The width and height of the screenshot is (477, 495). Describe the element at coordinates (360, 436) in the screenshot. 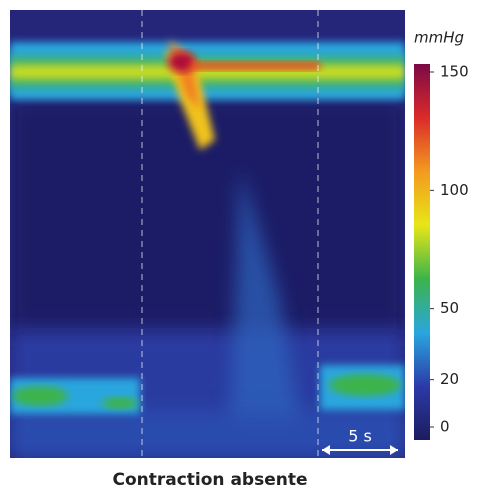

I see `scale-label: 5 s` at that location.